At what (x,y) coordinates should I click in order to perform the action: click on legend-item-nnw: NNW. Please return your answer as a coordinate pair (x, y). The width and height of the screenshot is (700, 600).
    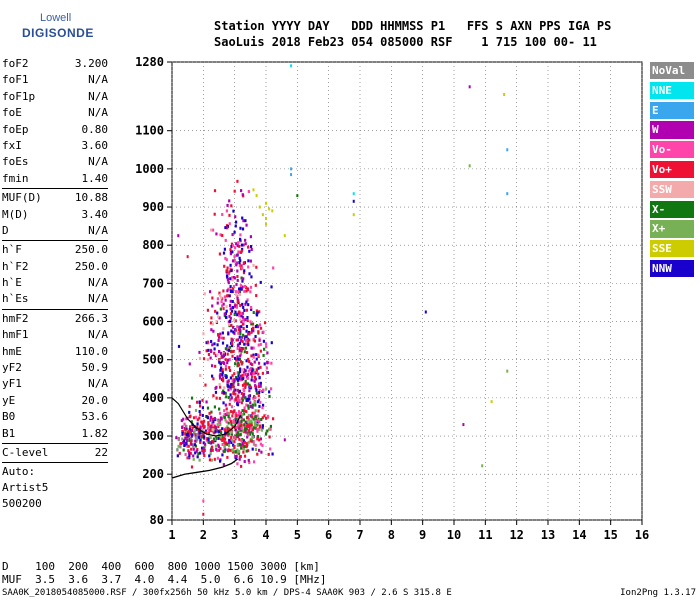
    Looking at the image, I should click on (672, 268).